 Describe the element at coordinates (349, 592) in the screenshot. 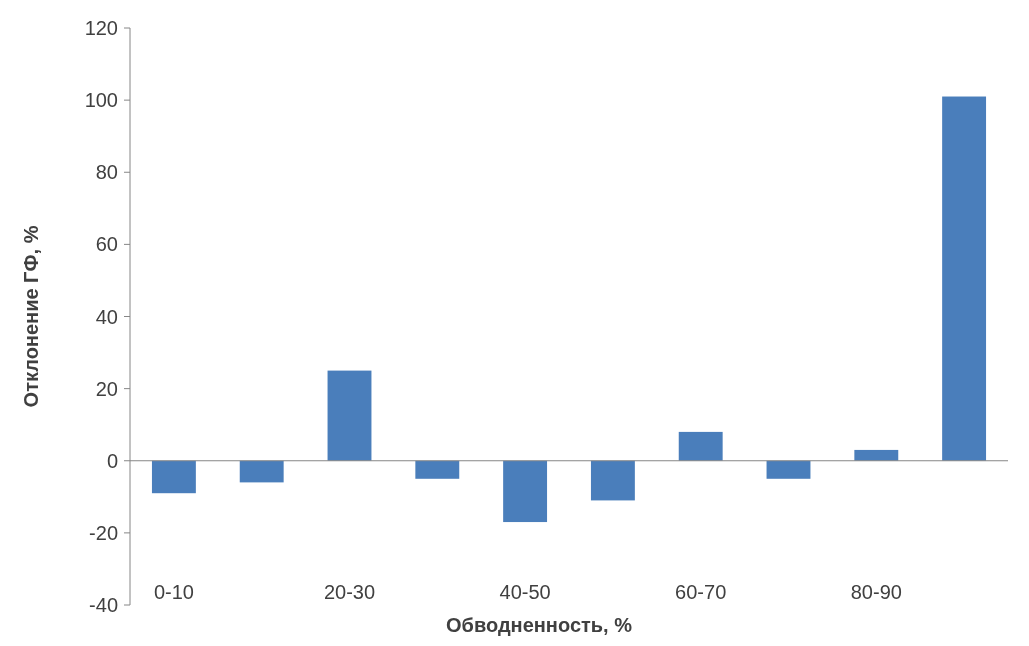

I see `x-tick-label: 20-30` at that location.